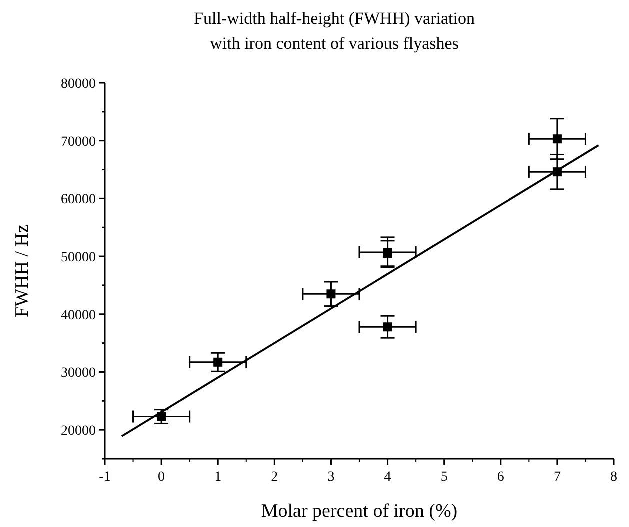 This screenshot has height=527, width=629. Describe the element at coordinates (78, 200) in the screenshot. I see `y-tick-label: 60000` at that location.